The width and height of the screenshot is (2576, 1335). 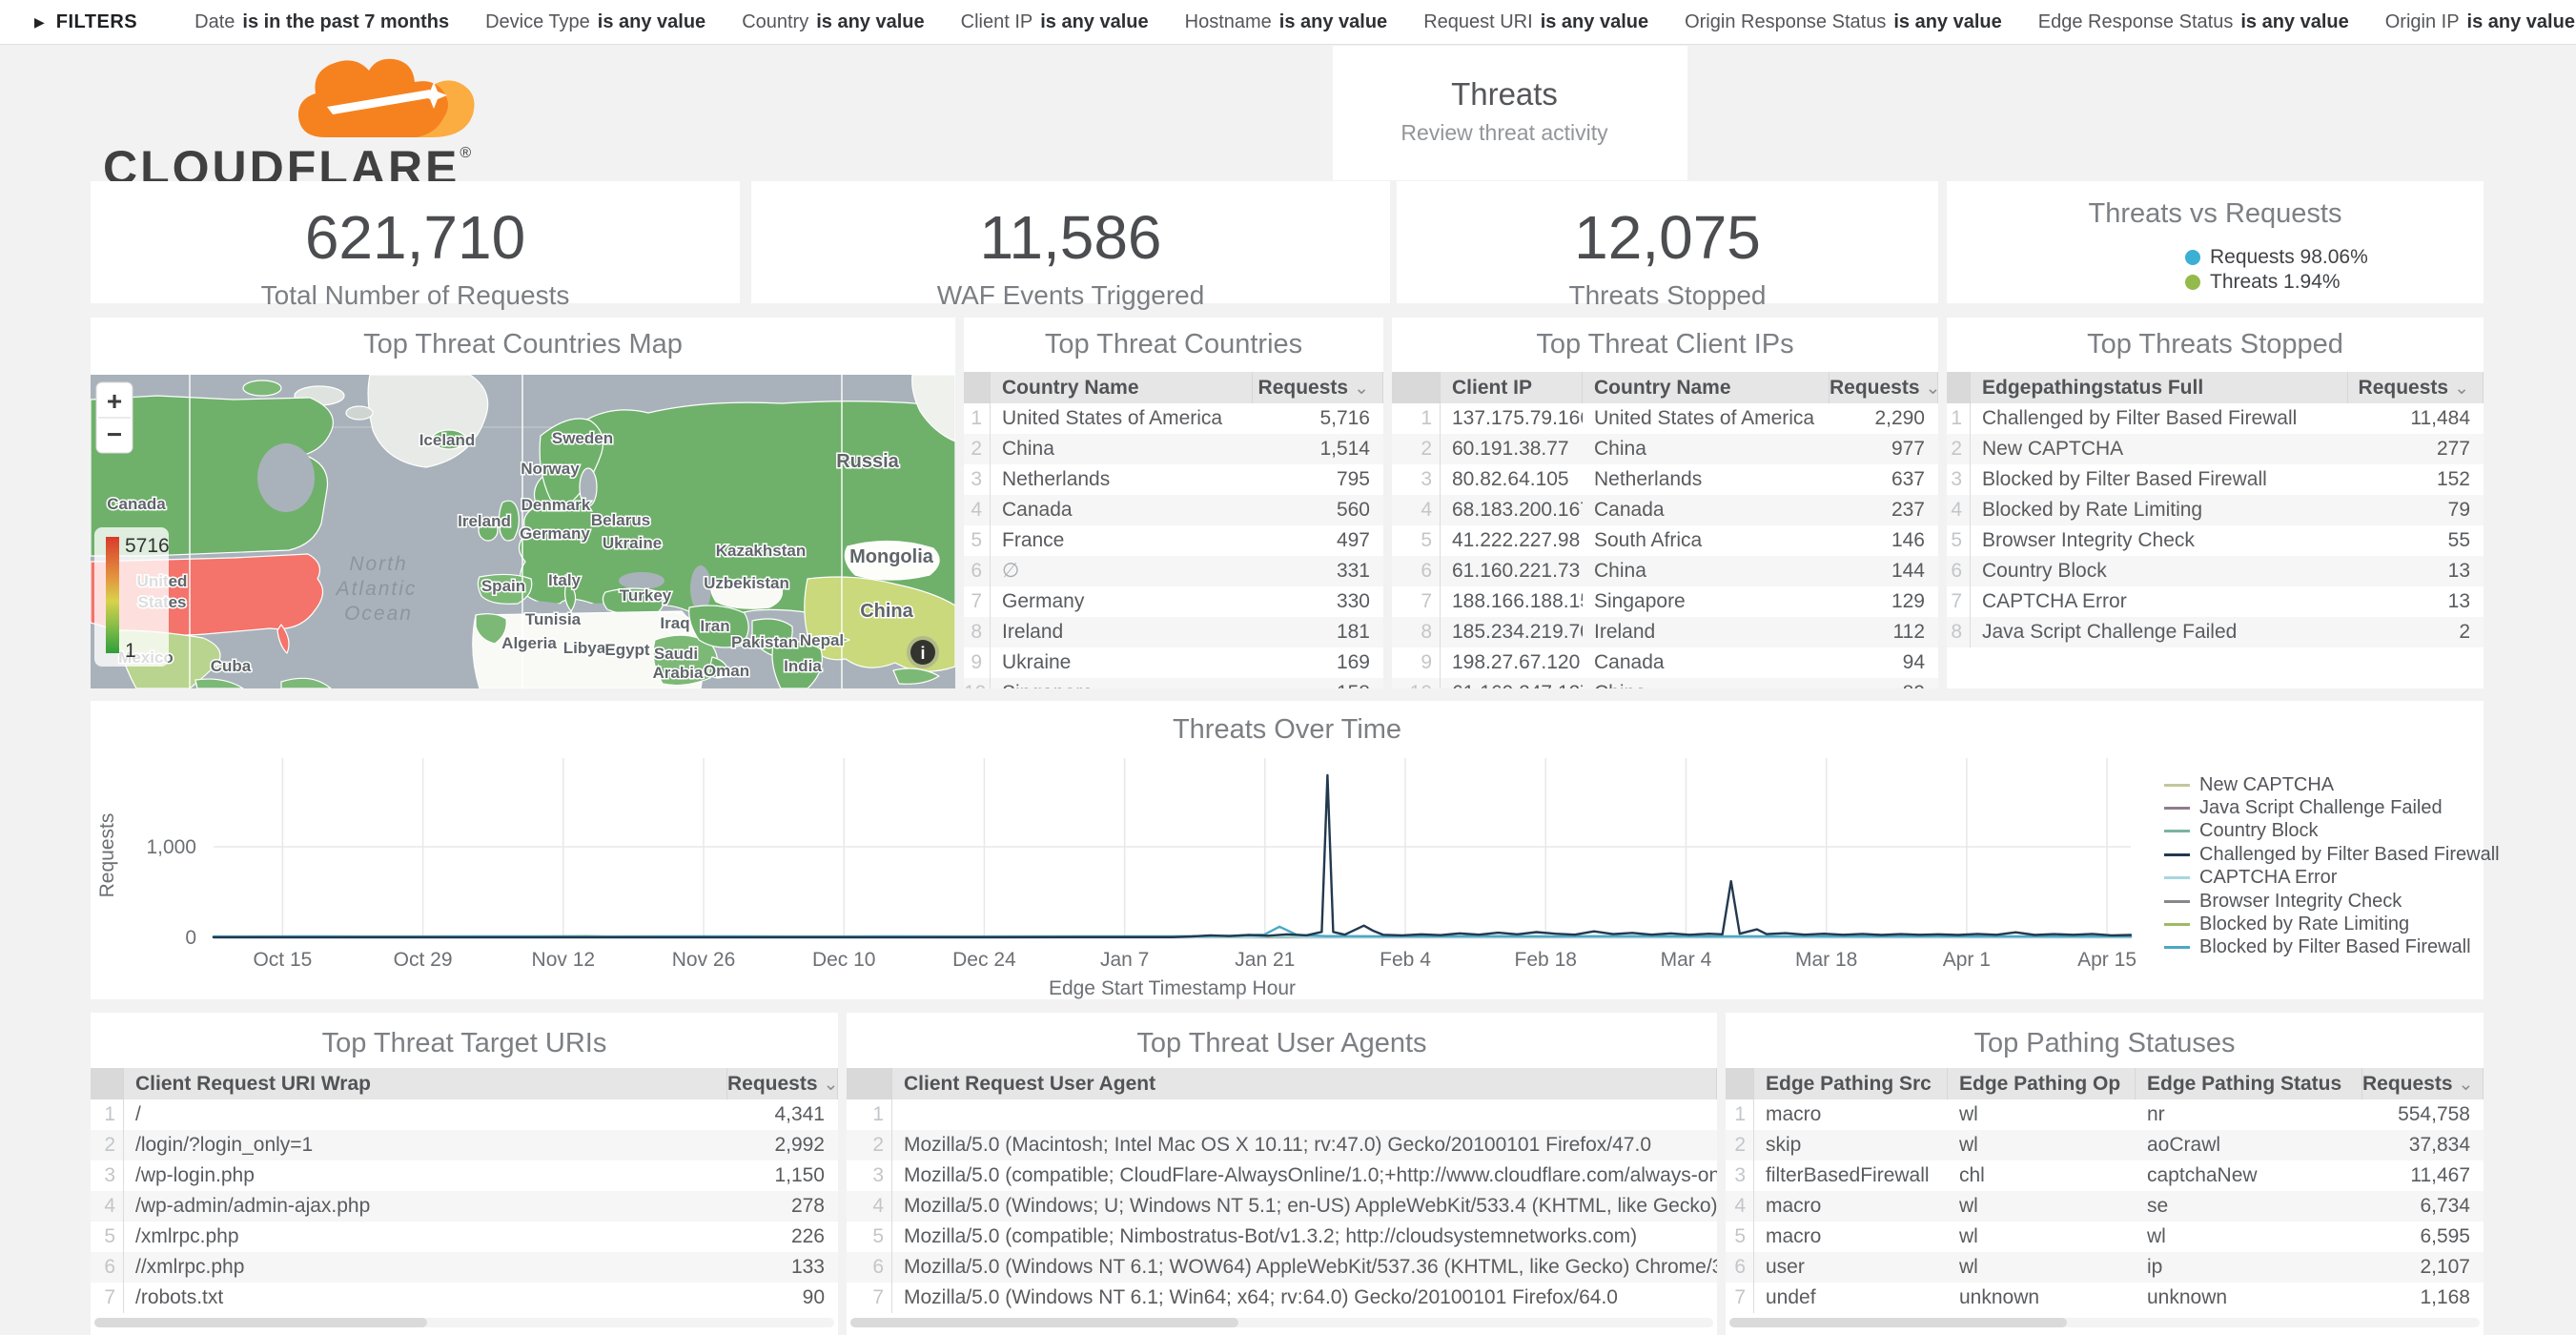 I want to click on threat-countries-map-tile: Top Threat Countries Map, so click(x=523, y=503).